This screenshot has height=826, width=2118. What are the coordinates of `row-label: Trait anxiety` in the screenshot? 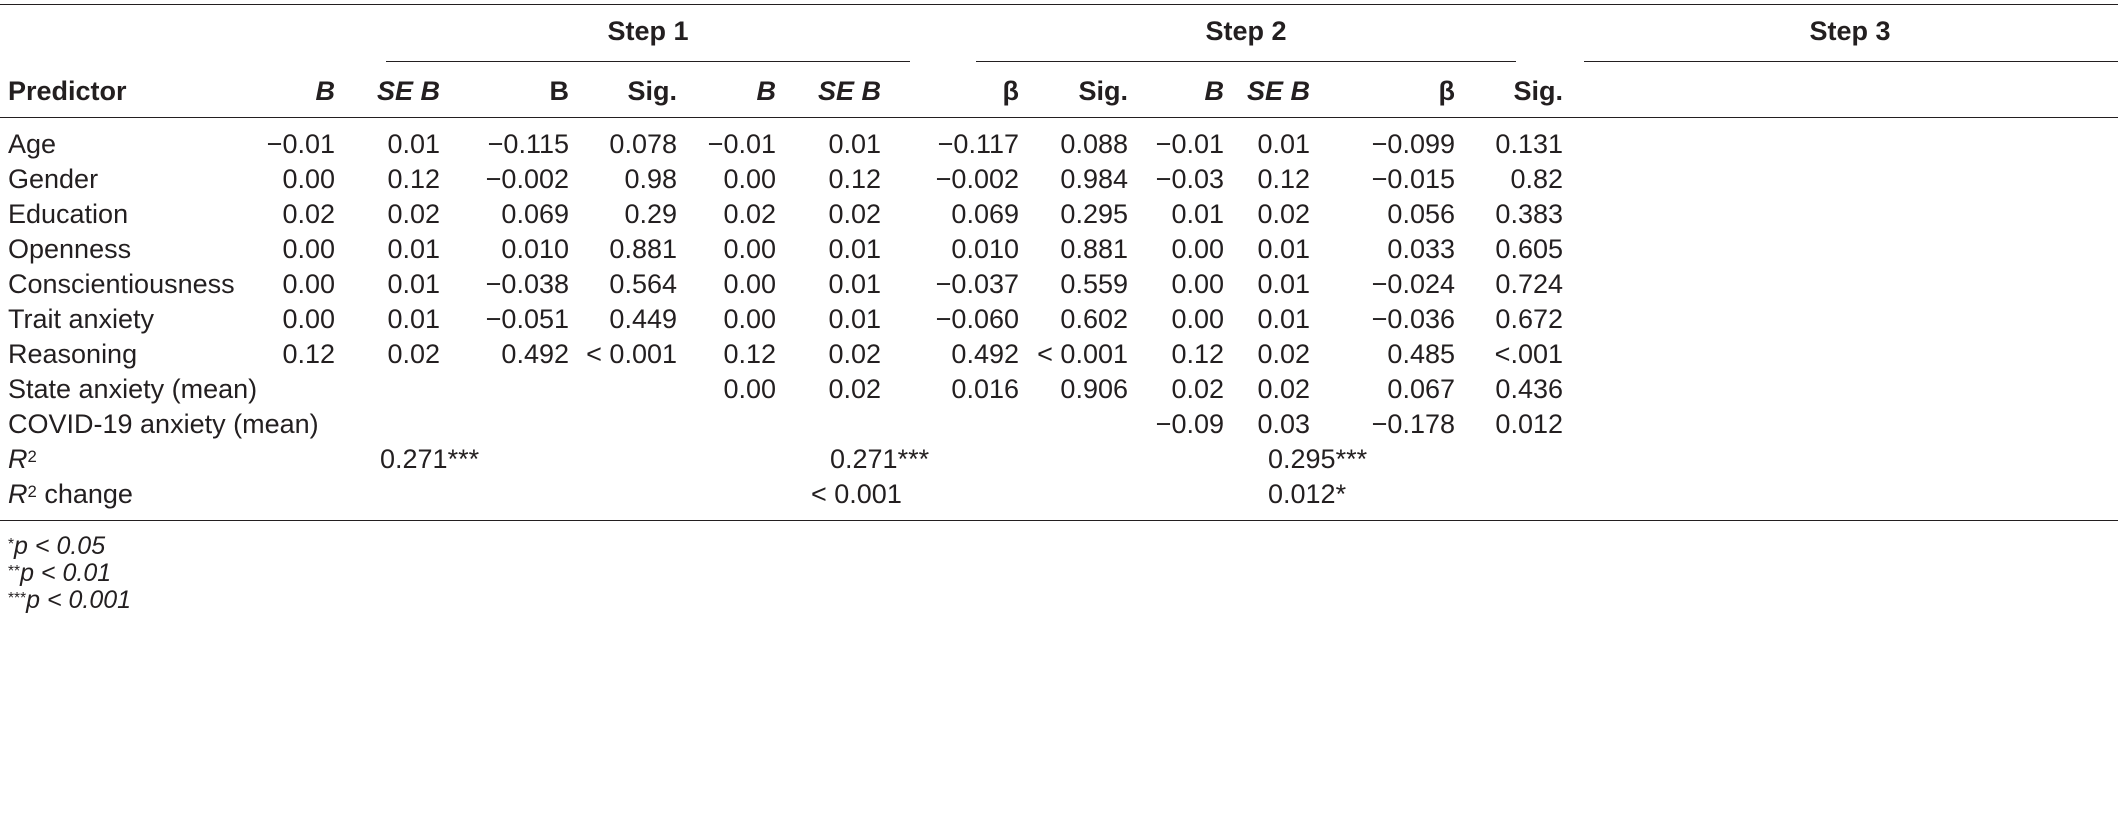 It's located at (81, 319).